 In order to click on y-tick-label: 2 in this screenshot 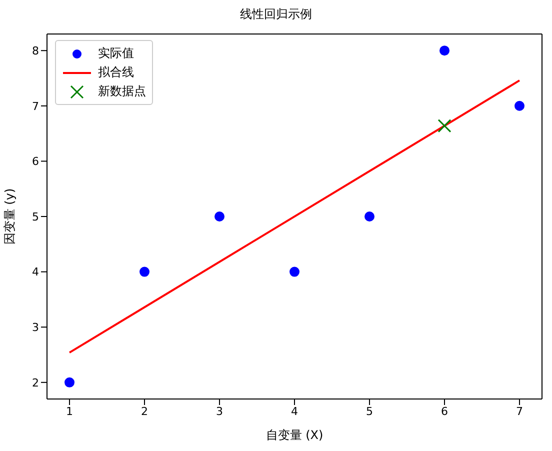, I will do `click(35, 383)`.